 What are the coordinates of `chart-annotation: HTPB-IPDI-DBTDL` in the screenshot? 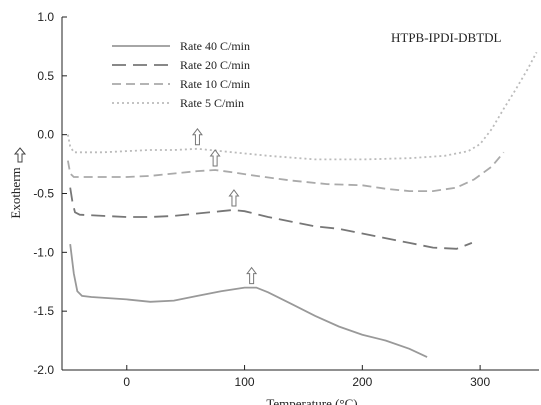 It's located at (446, 37).